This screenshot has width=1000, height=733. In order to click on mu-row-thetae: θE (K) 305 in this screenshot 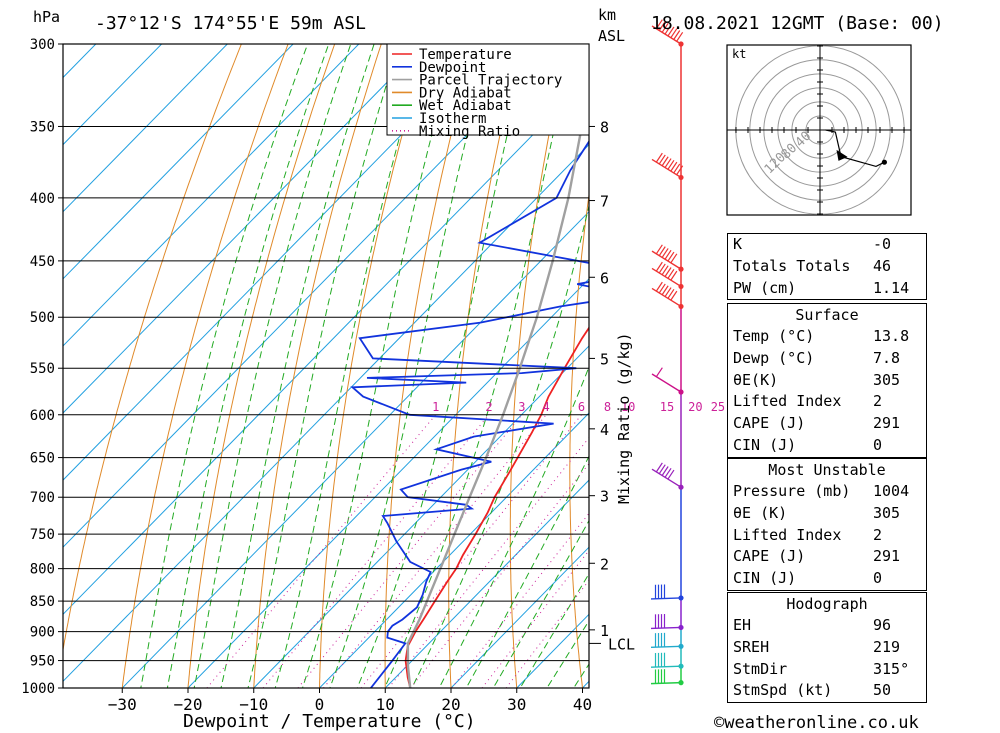, I will do `click(817, 512)`.